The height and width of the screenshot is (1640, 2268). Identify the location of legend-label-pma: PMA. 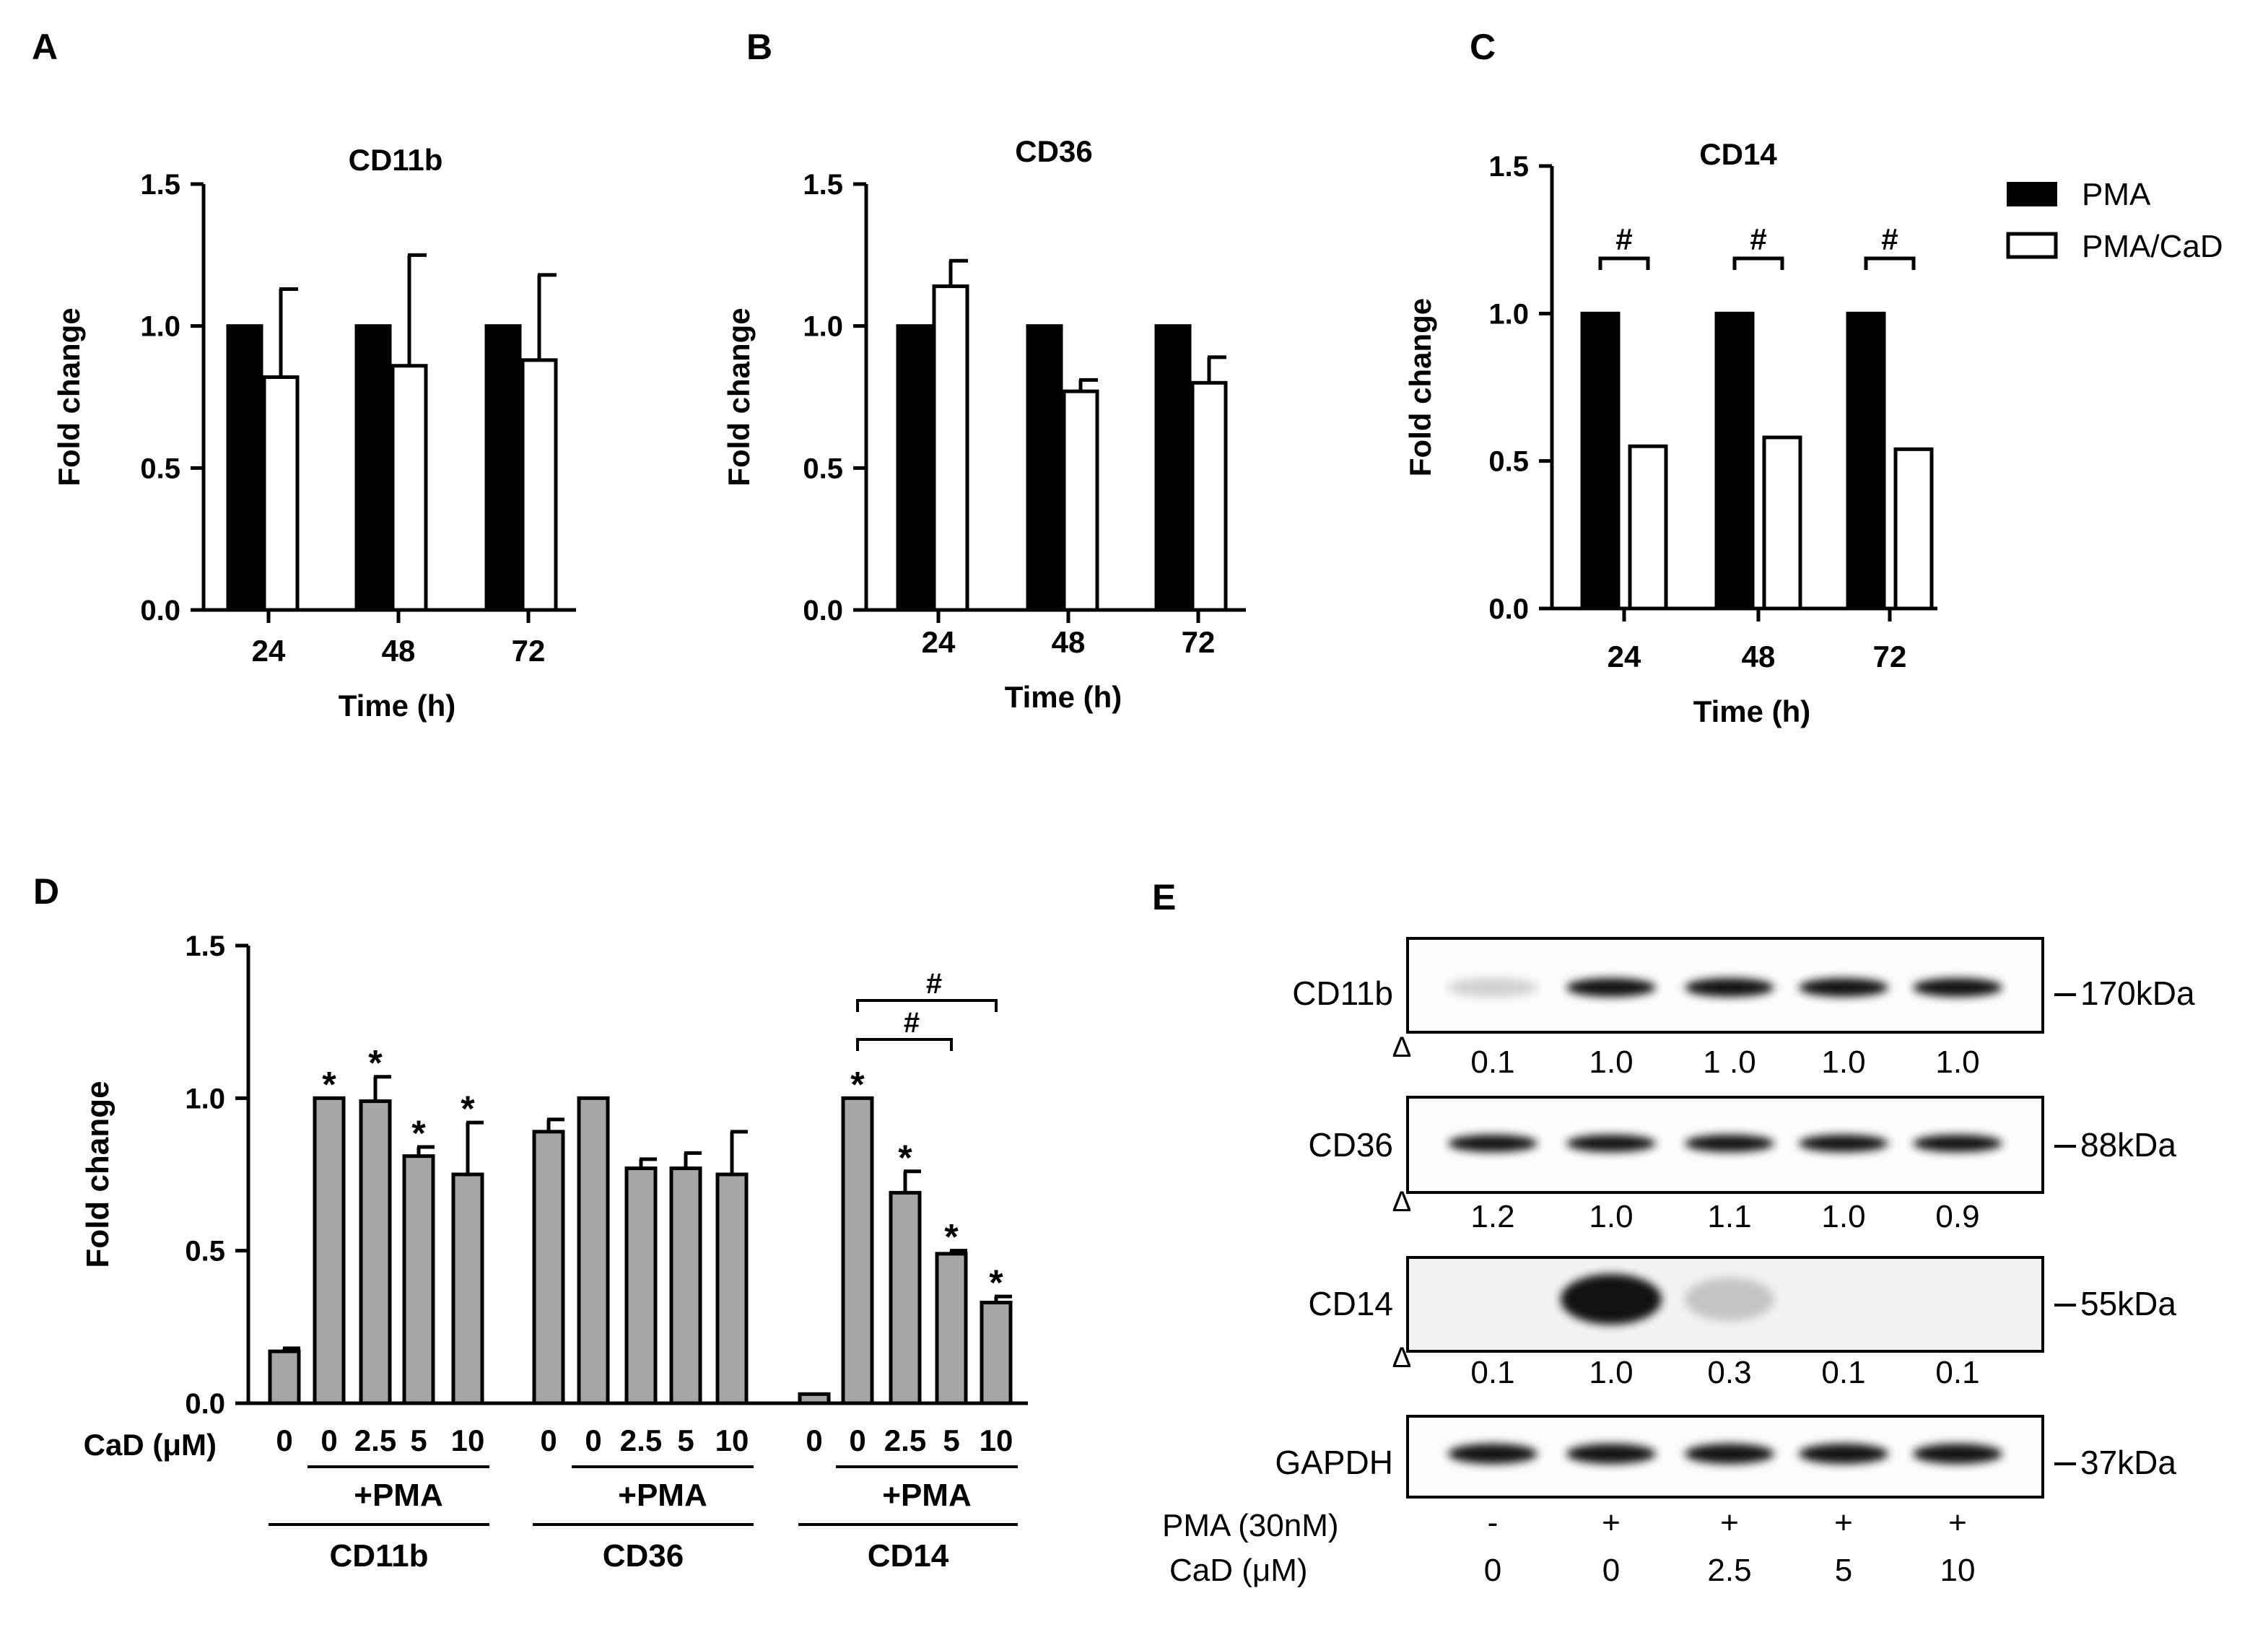
(2116, 194).